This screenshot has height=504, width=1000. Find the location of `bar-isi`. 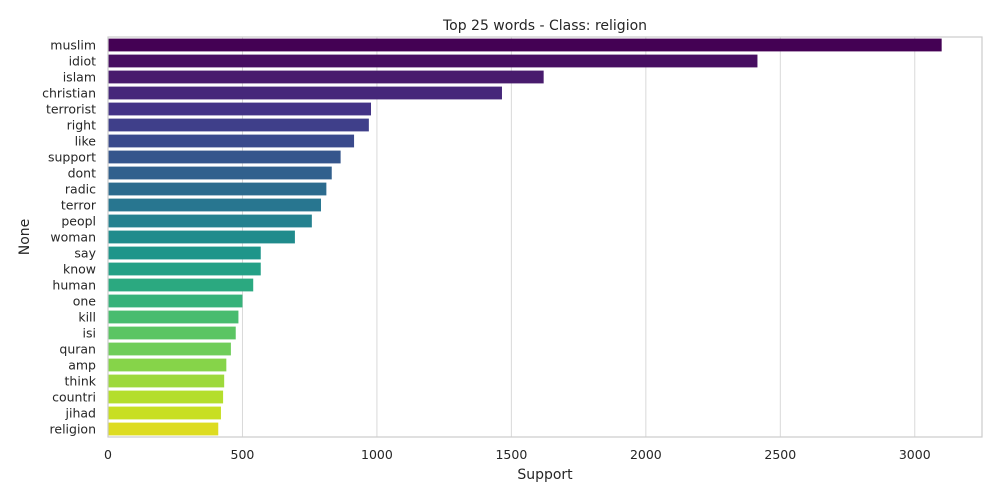

bar-isi is located at coordinates (172, 333).